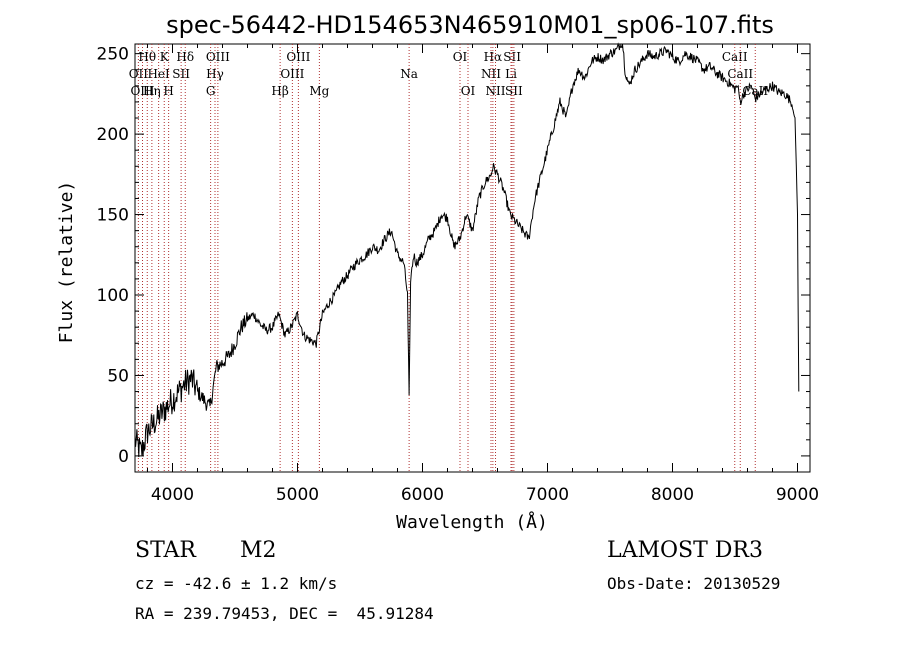  I want to click on y-tick-label: 100, so click(113, 296).